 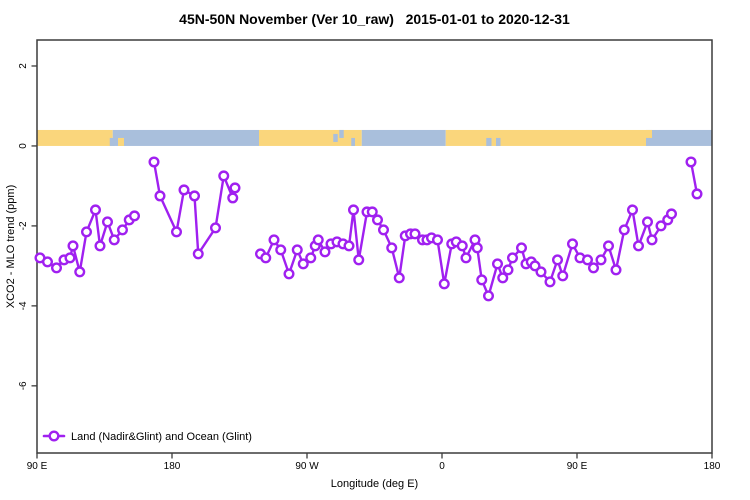 I want to click on map-band, so click(x=374, y=137).